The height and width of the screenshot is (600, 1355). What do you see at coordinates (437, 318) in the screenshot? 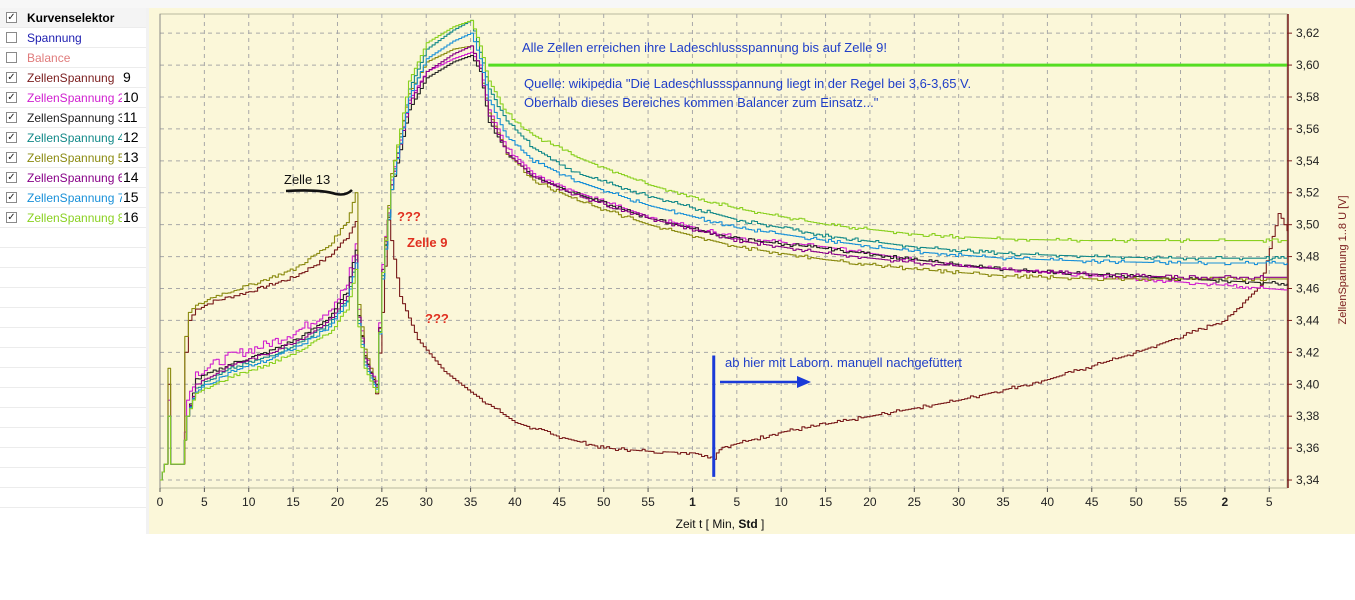
I see `annotation-question-2: ???` at bounding box center [437, 318].